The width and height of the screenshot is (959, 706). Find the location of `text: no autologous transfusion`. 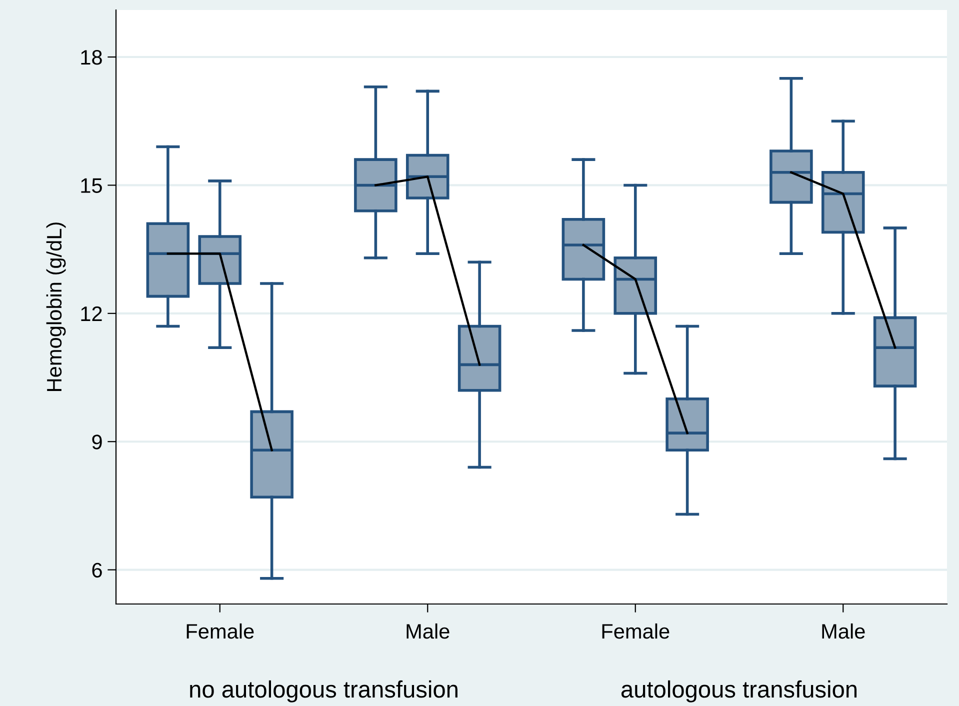

text: no autologous transfusion is located at coordinates (324, 691).